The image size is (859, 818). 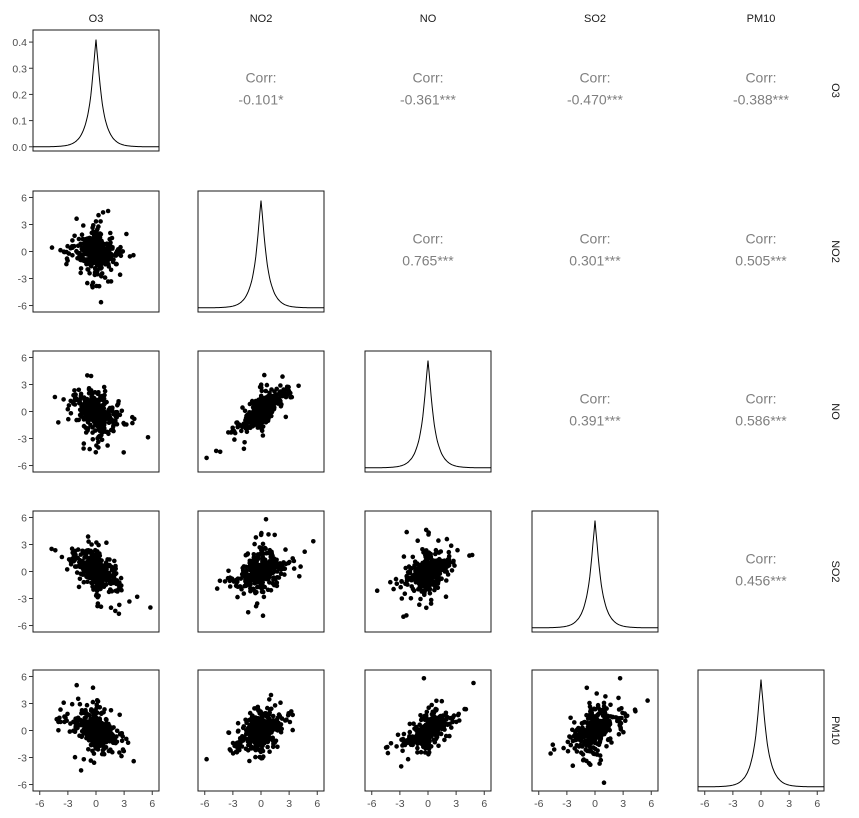 I want to click on density-panel-pm10-pm10, so click(x=761, y=730).